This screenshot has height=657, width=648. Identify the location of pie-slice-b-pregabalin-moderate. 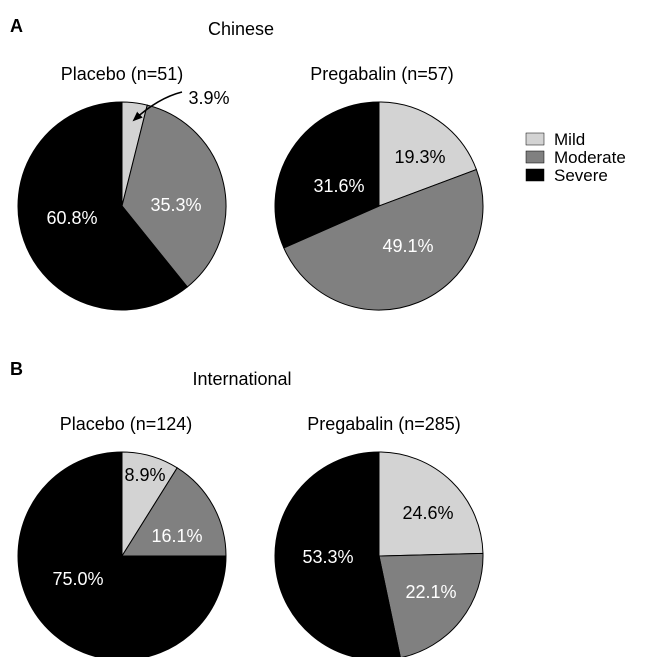
(431, 604).